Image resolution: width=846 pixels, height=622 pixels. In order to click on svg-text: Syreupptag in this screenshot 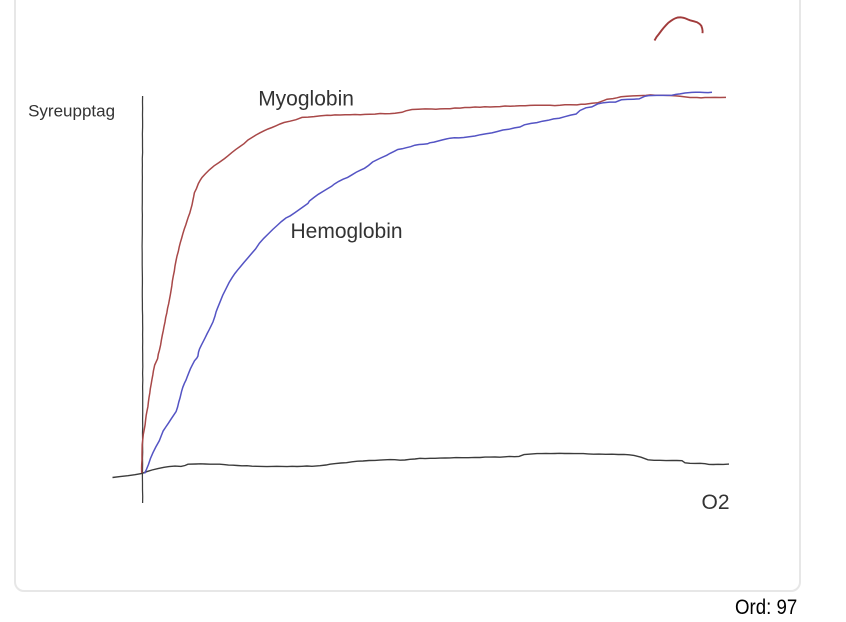, I will do `click(71, 111)`.